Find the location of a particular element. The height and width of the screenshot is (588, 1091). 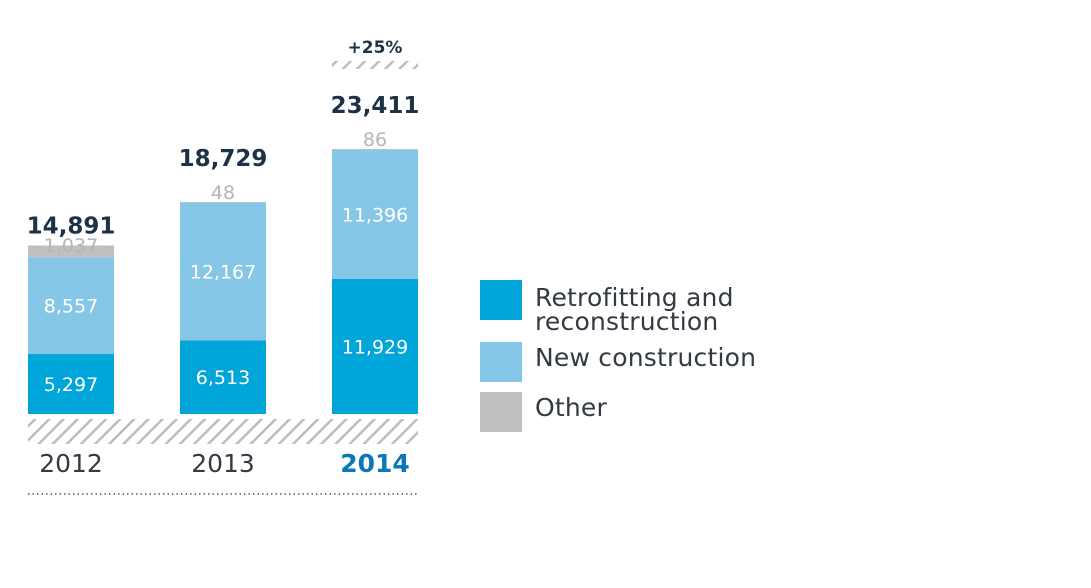

growth-annotation: +25% is located at coordinates (375, 48).